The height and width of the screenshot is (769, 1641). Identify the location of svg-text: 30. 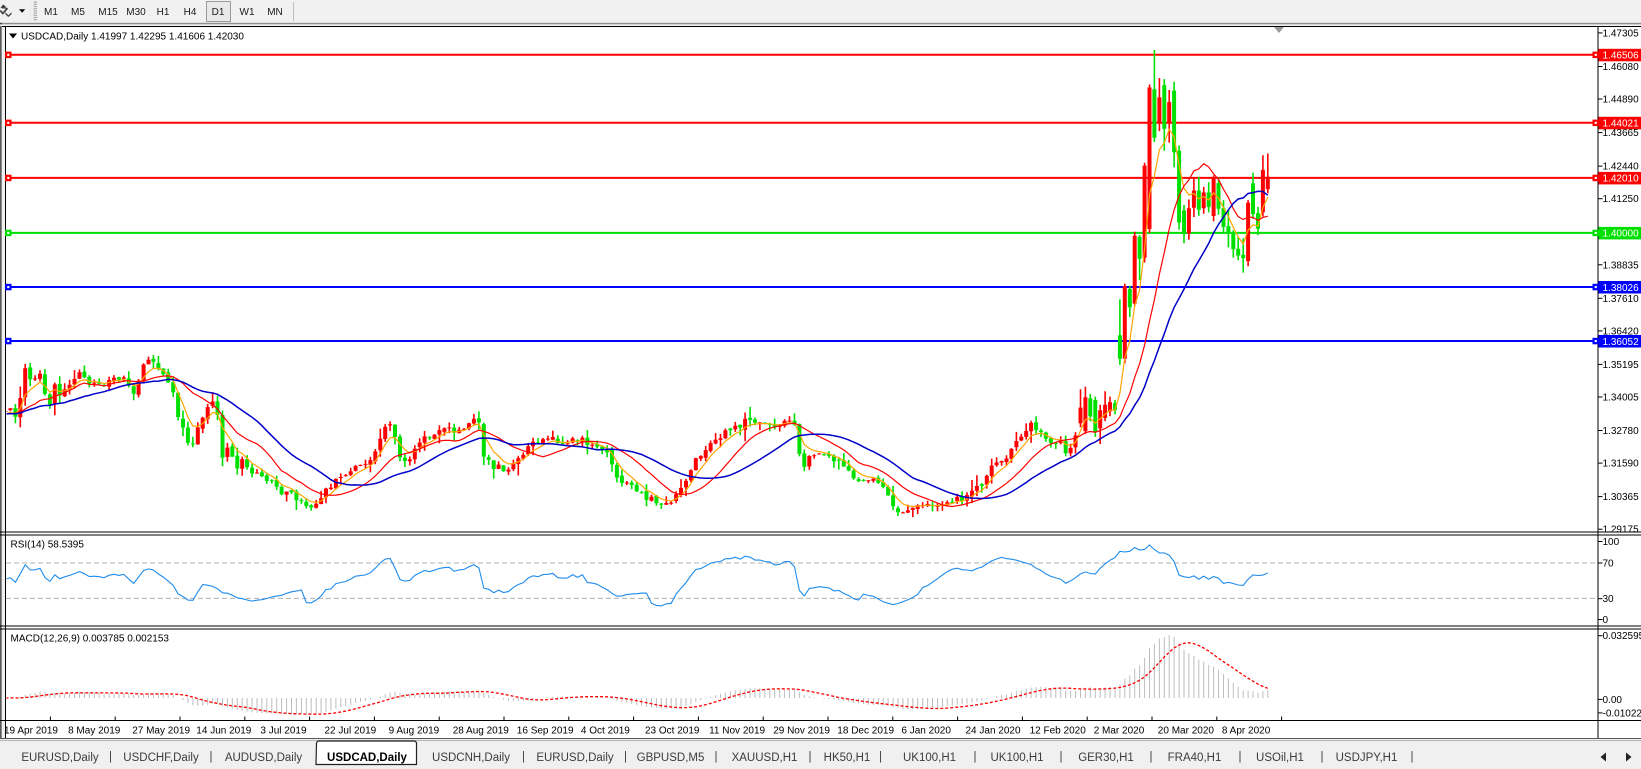
(1609, 599).